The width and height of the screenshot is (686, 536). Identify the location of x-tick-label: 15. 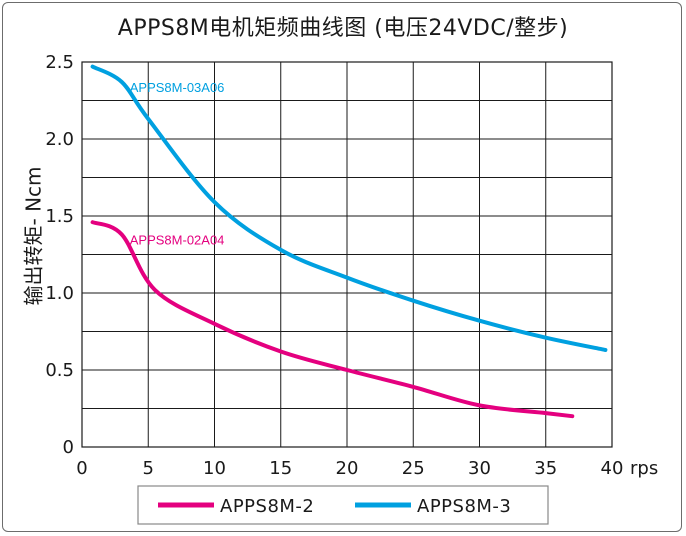
(280, 468).